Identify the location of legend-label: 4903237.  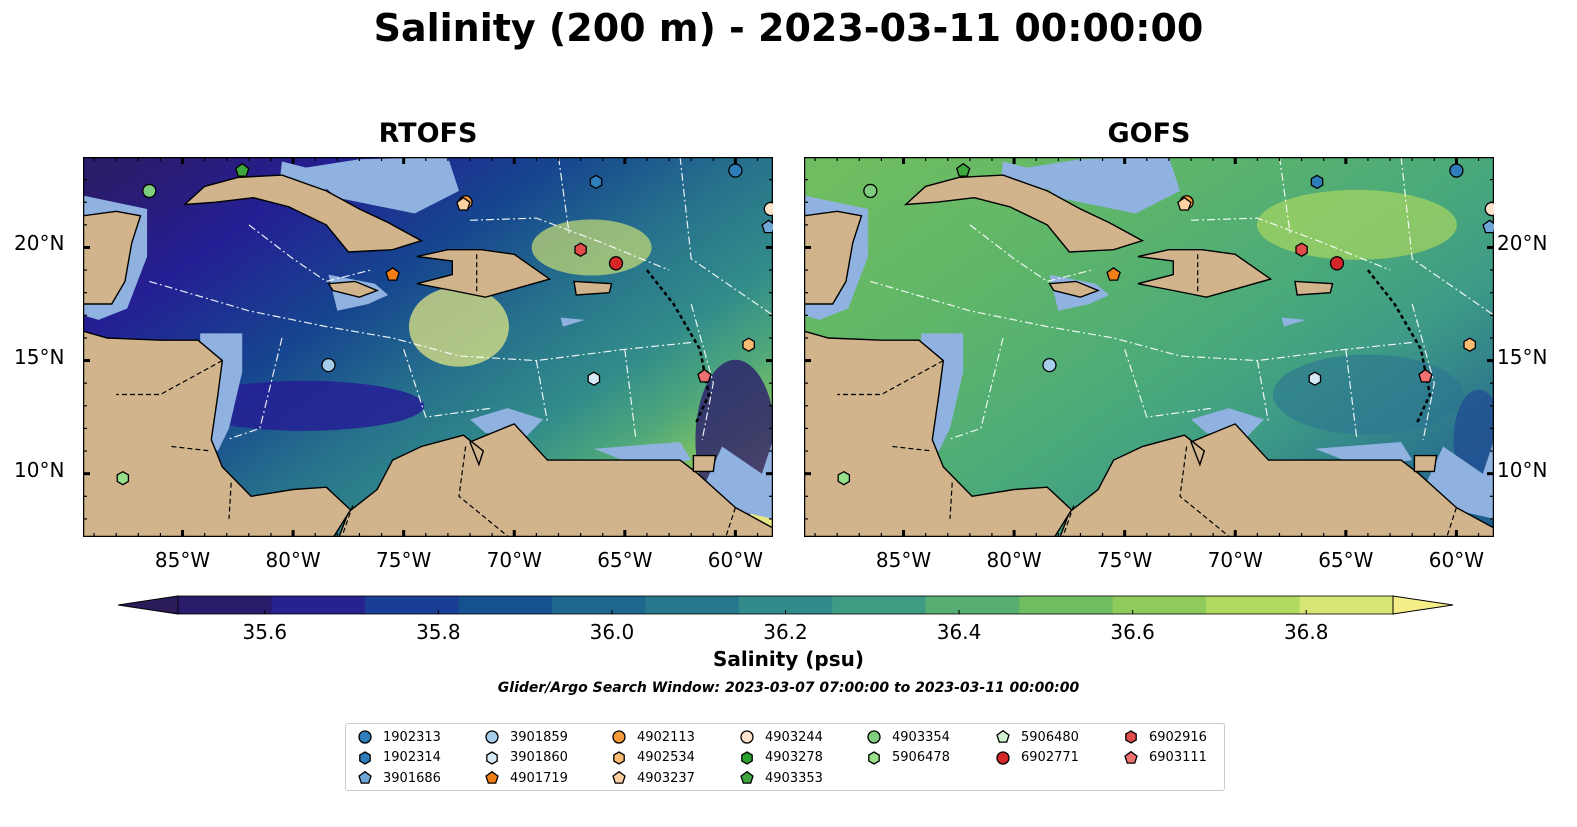
(666, 778).